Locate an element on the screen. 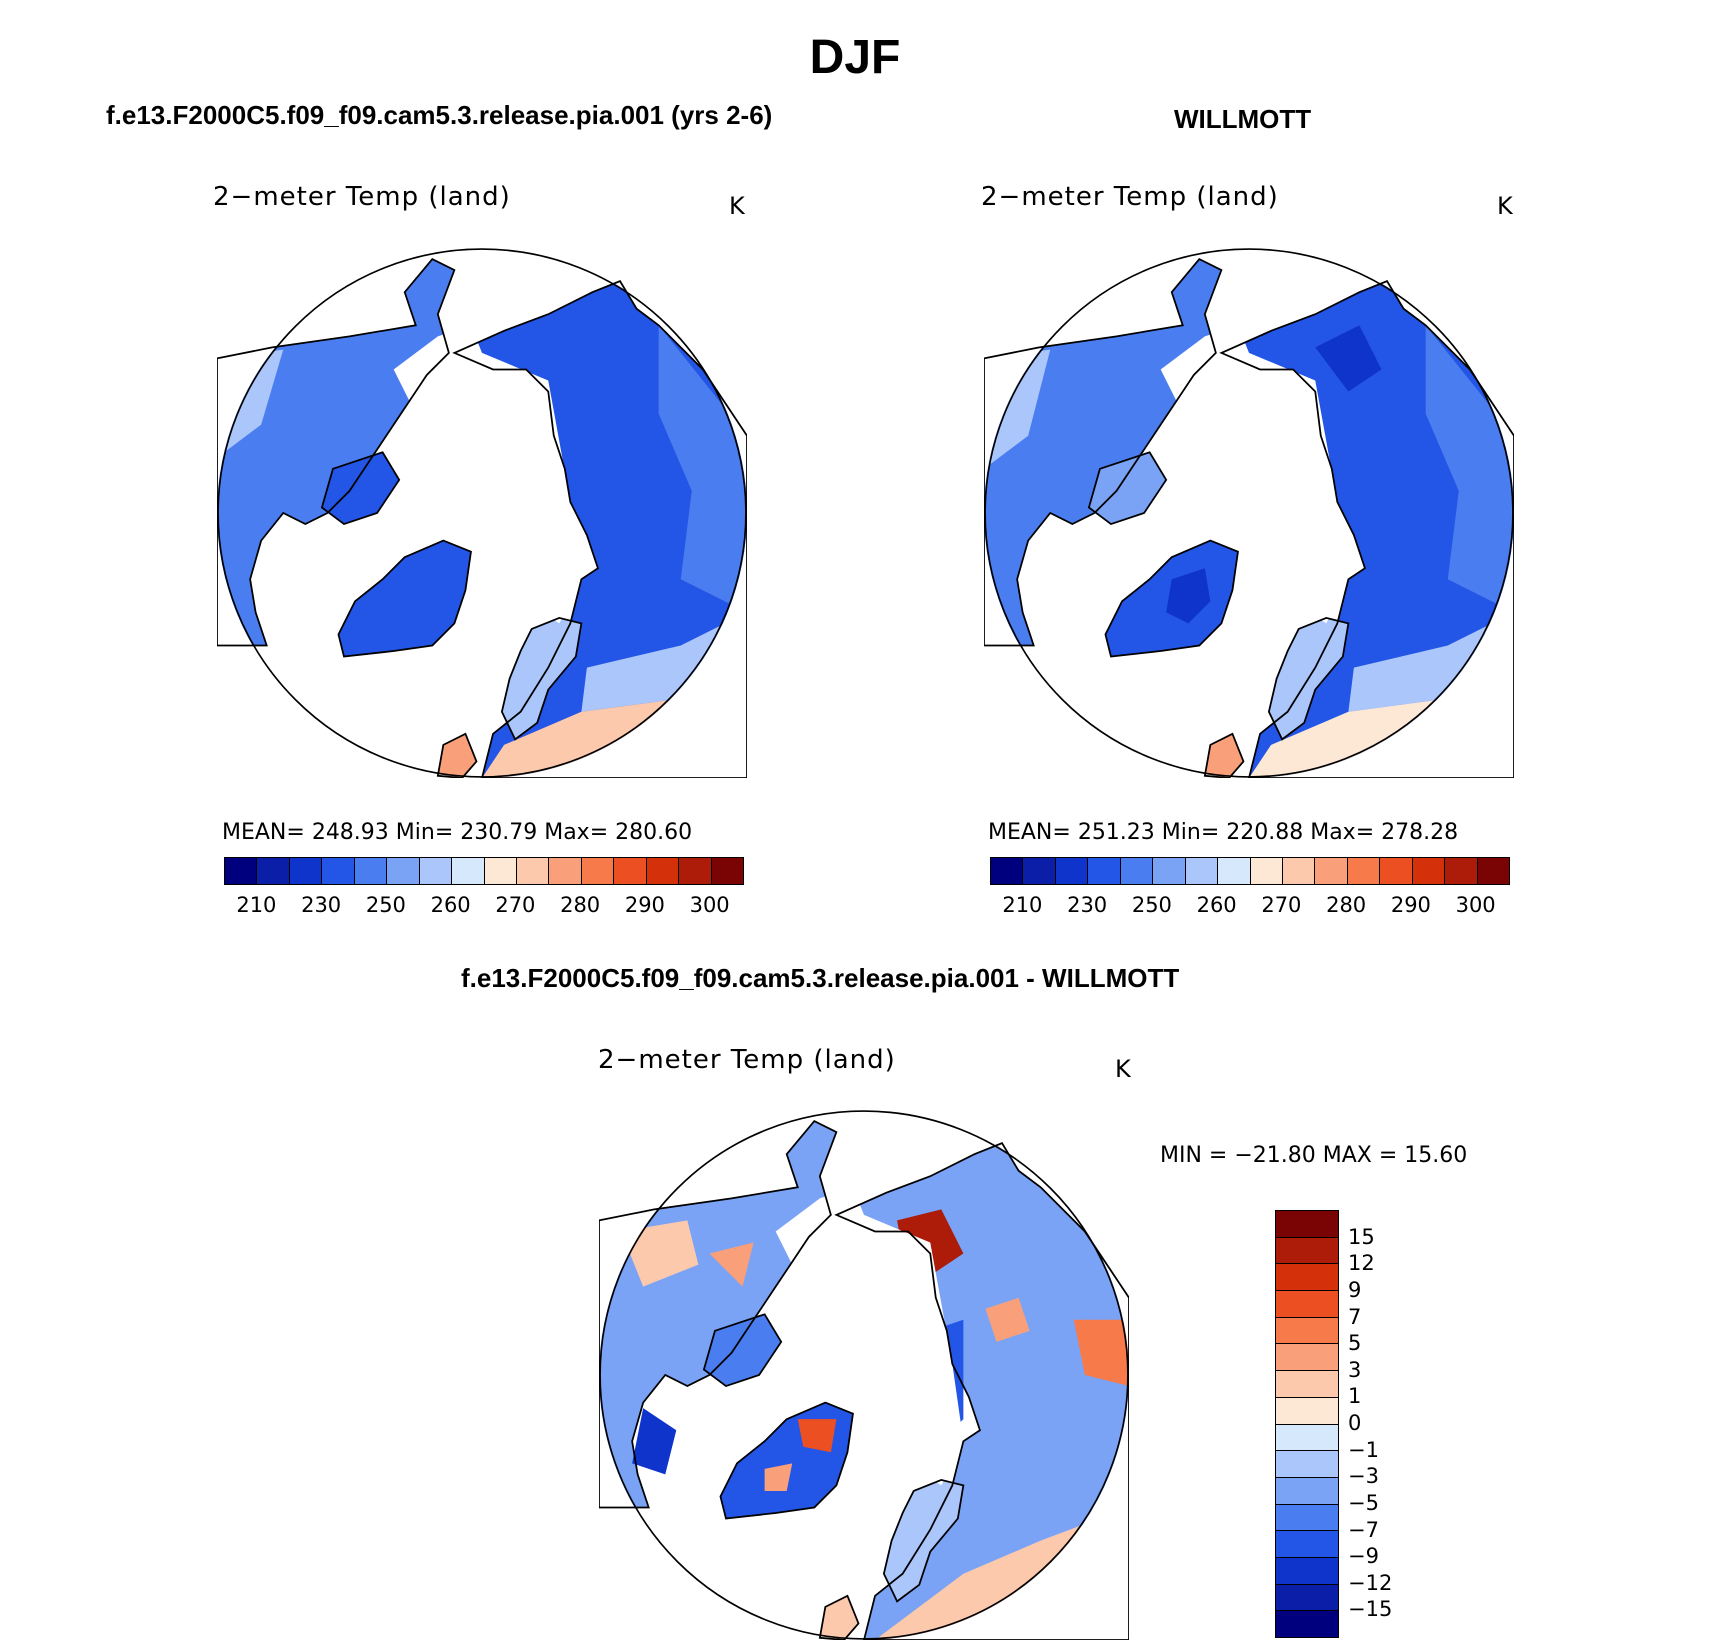 Image resolution: width=1710 pixels, height=1640 pixels. colorbar-tick-label: 0 is located at coordinates (1355, 1423).